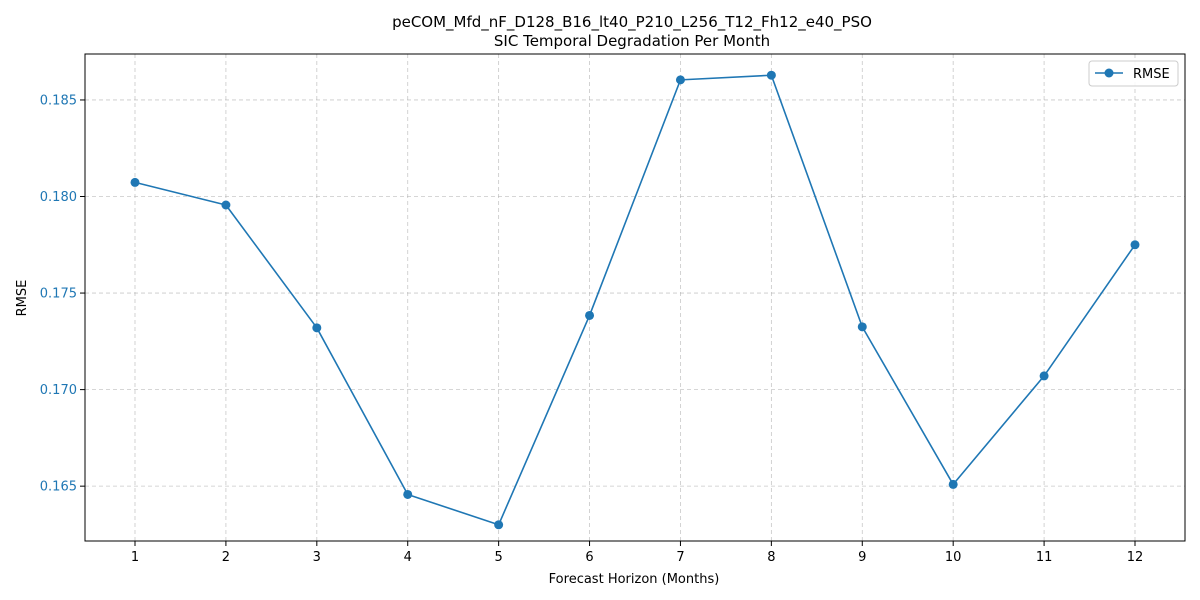 This screenshot has width=1200, height=600. I want to click on y-tick-label: 0.180, so click(58, 197).